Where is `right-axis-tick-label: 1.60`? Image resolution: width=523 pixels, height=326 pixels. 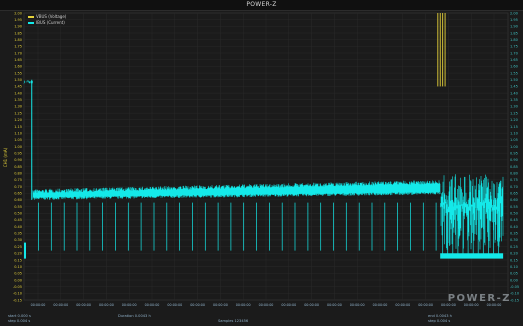 right-axis-tick-label: 1.60 is located at coordinates (514, 67).